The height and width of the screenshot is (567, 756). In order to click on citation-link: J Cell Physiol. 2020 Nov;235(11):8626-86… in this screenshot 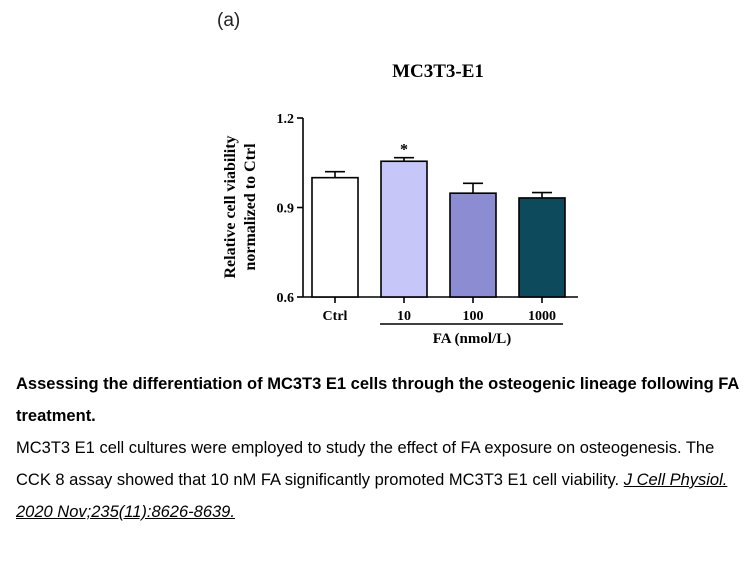, I will do `click(372, 496)`.